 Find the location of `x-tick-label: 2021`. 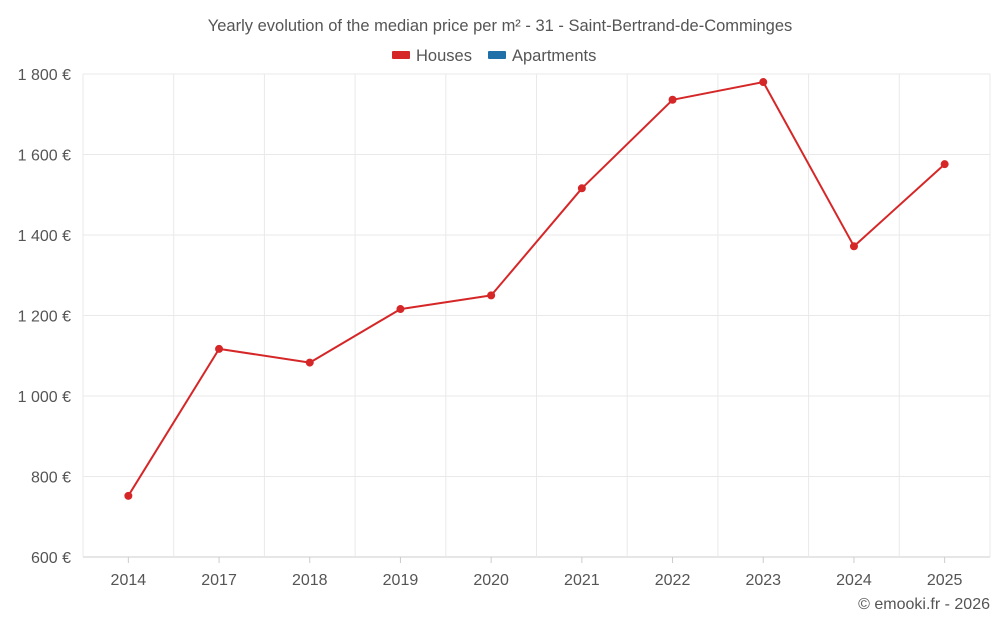

x-tick-label: 2021 is located at coordinates (582, 580).